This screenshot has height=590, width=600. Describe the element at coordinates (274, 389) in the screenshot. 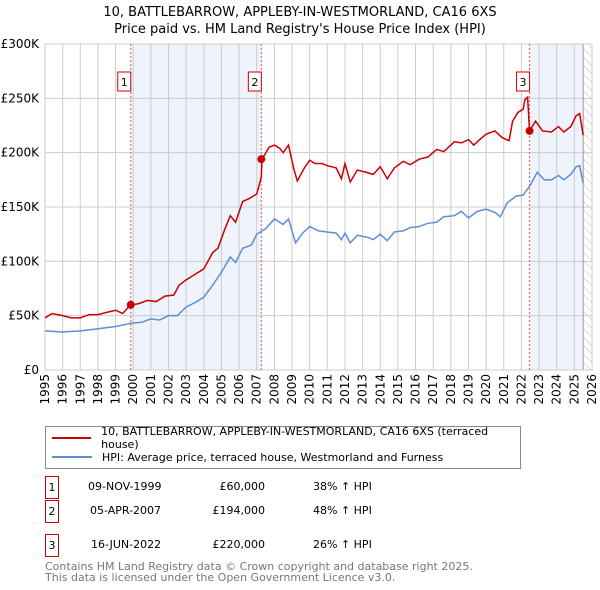

I see `x-tick-label: 2008` at that location.